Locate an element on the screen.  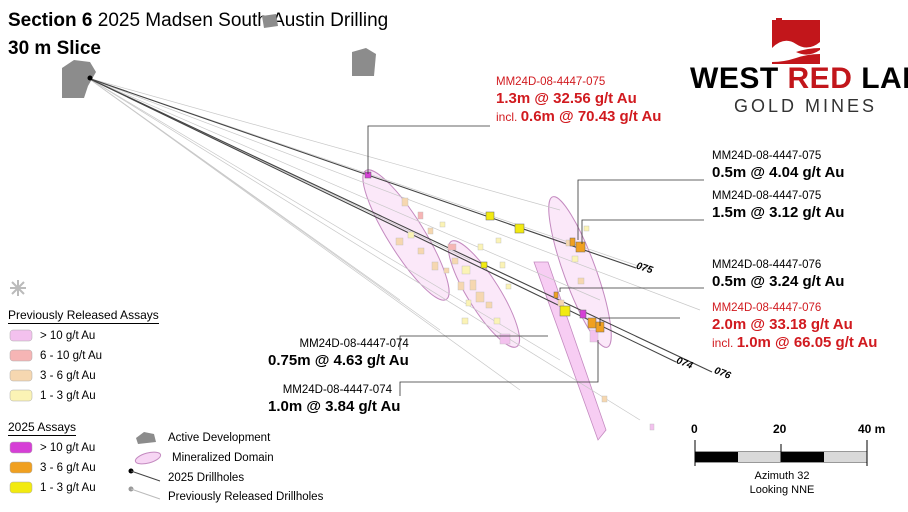
legend-2025-item: > 10 g/t Au is located at coordinates (68, 448).